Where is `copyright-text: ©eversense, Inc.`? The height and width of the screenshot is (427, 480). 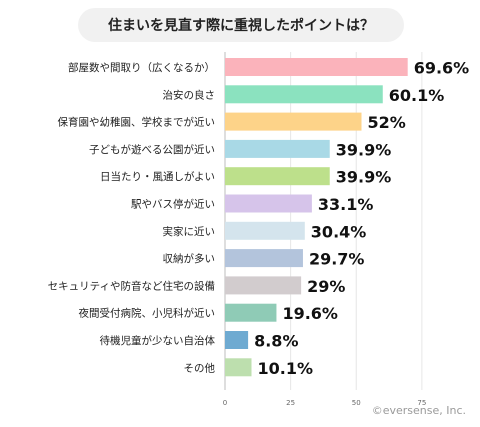
copyright-text: ©eversense, Inc. is located at coordinates (418, 410).